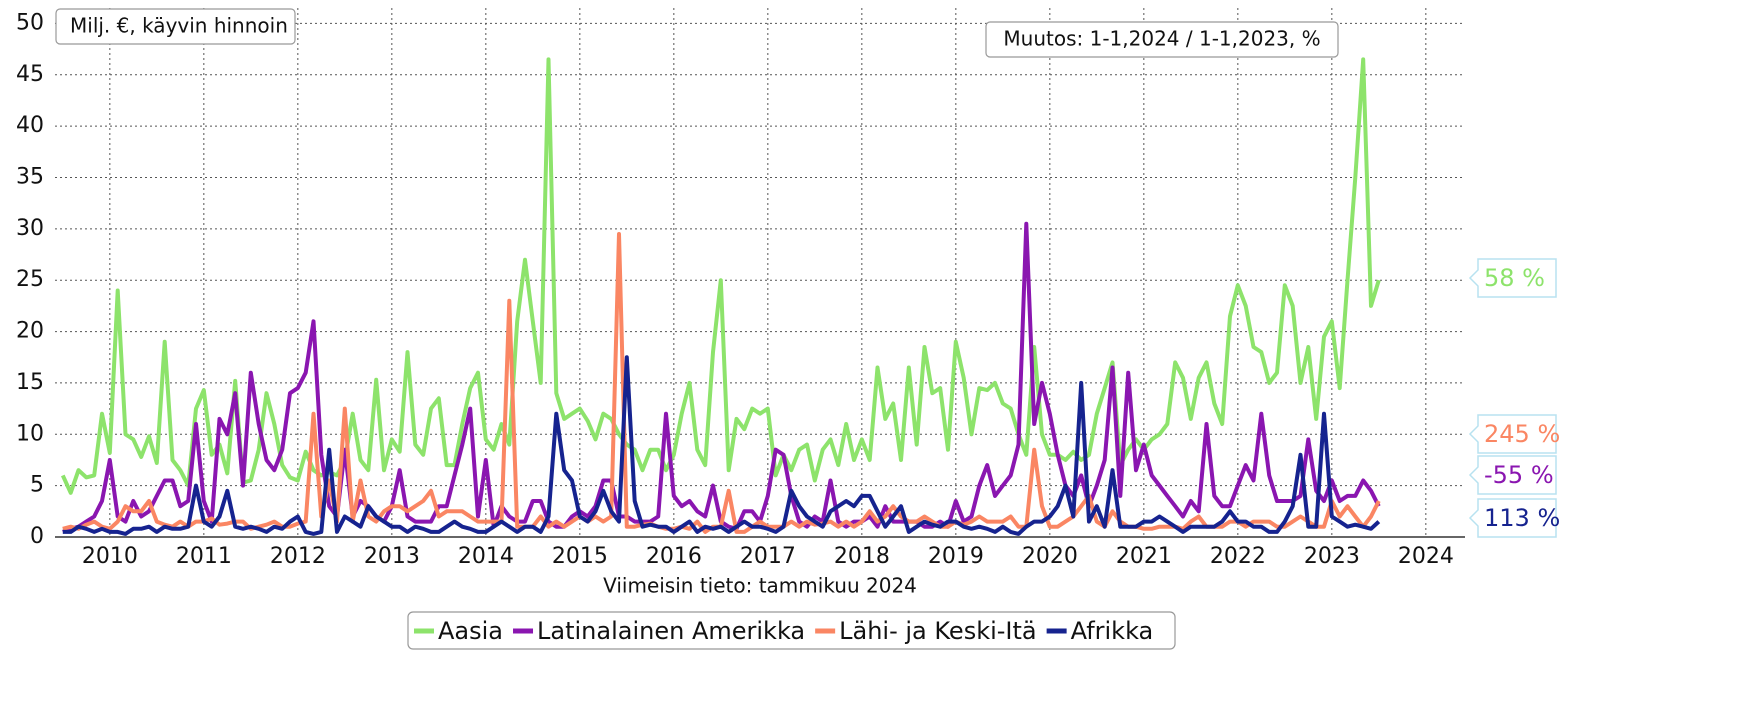 The height and width of the screenshot is (722, 1744). I want to click on x-tick-label: 2022, so click(1238, 556).